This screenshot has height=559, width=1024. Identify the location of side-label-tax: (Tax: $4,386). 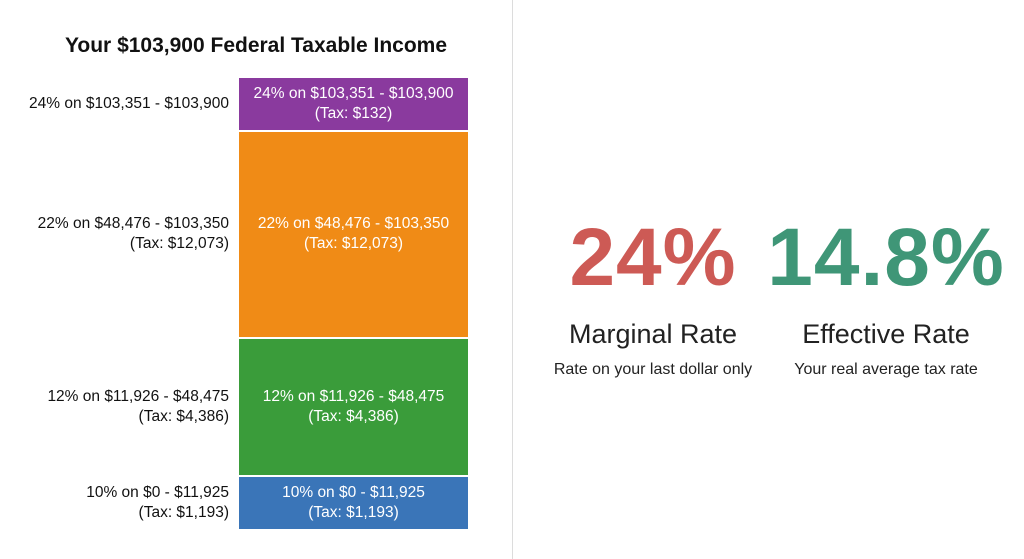
(183, 416).